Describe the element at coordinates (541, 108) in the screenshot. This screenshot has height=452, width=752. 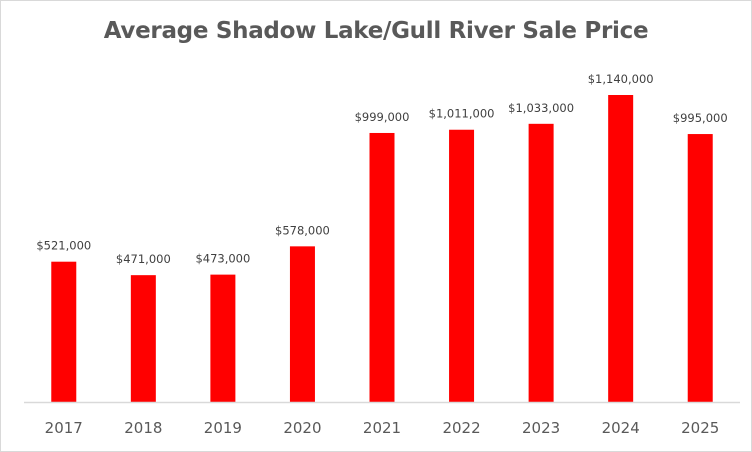
I see `data-label-2023: $1,033,000` at that location.